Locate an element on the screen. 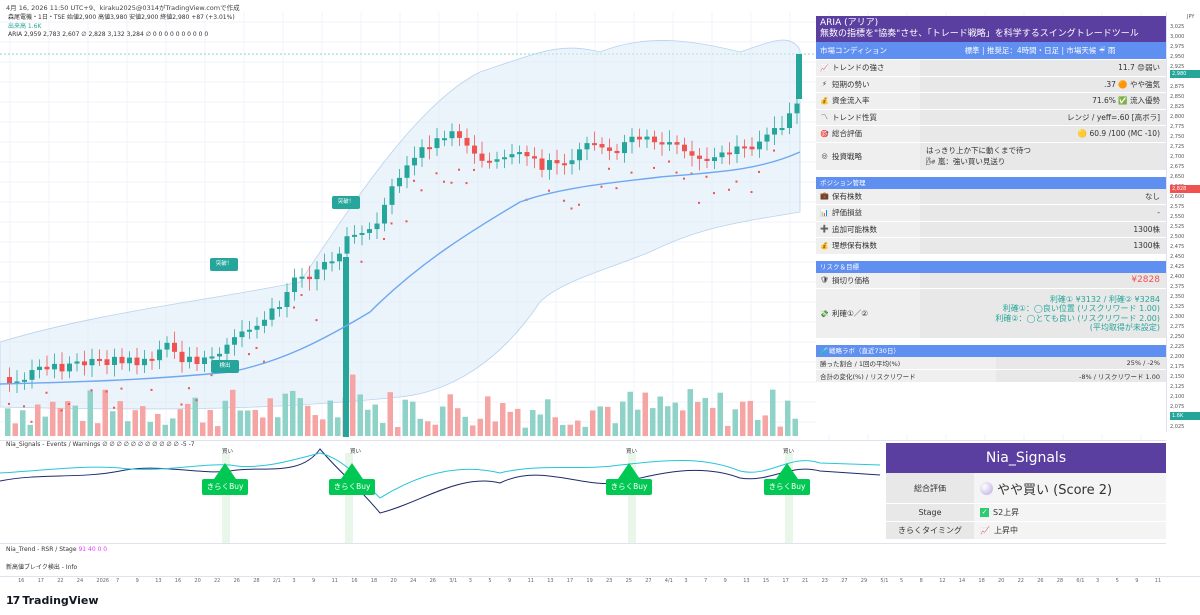 This screenshot has width=1200, height=615. metric-icon: ⚡ is located at coordinates (824, 84).